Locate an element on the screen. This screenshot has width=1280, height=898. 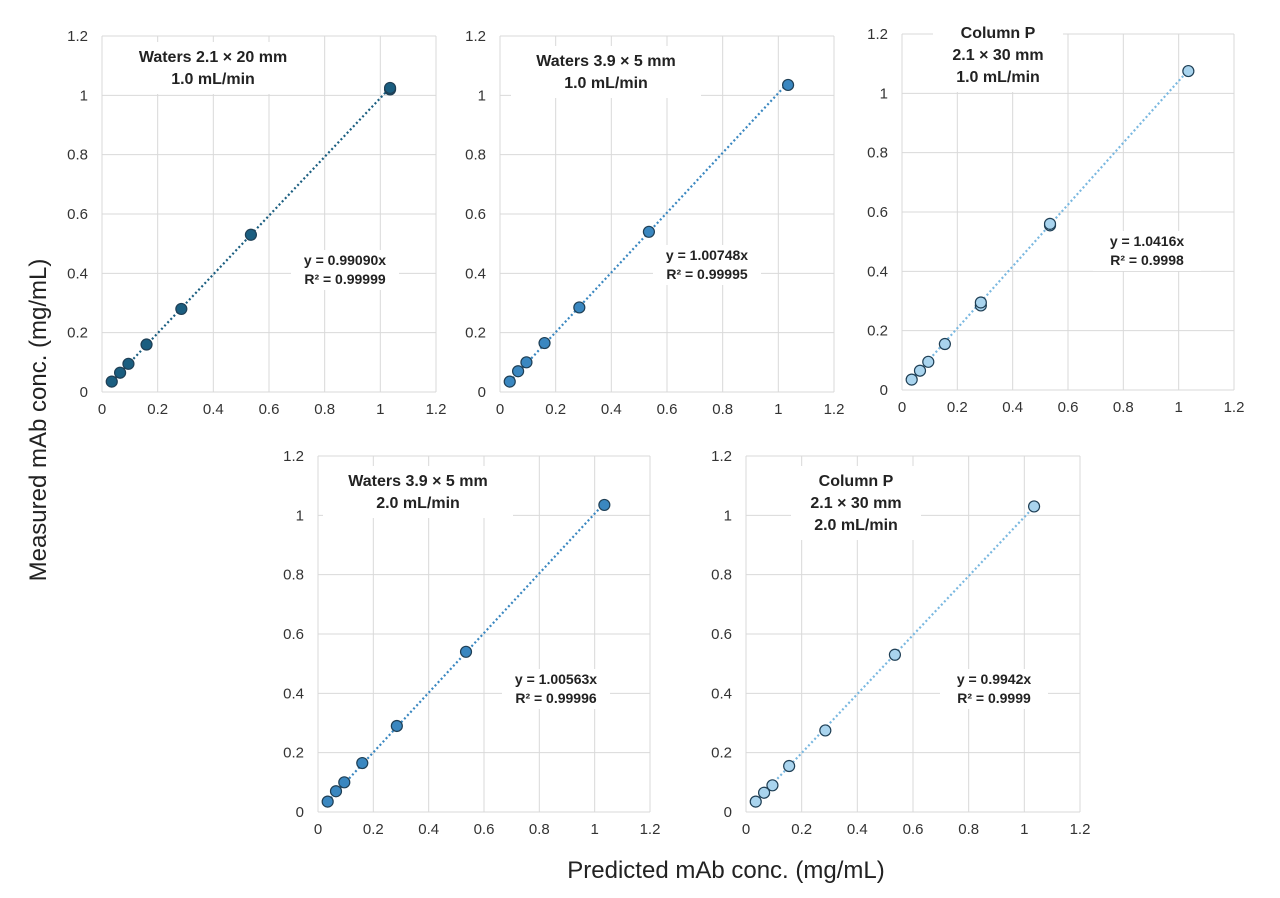
r-squared-label: R² = 0.99999 is located at coordinates (345, 279).